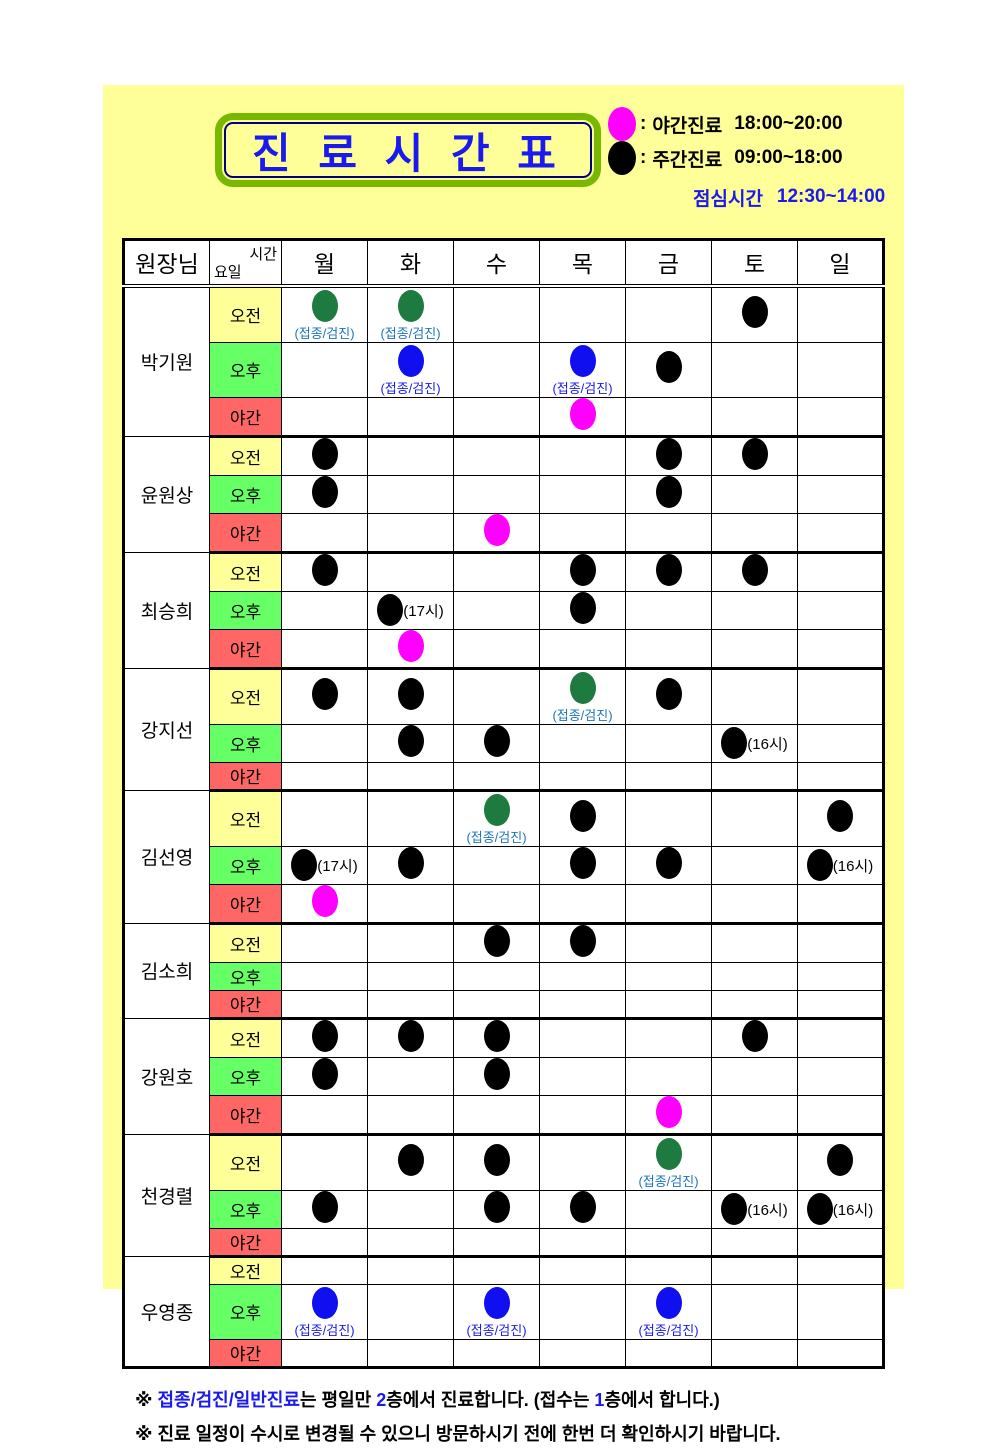 The image size is (992, 1451). I want to click on schedule-row: 강지선 오전 (접종/검진), so click(503, 729).